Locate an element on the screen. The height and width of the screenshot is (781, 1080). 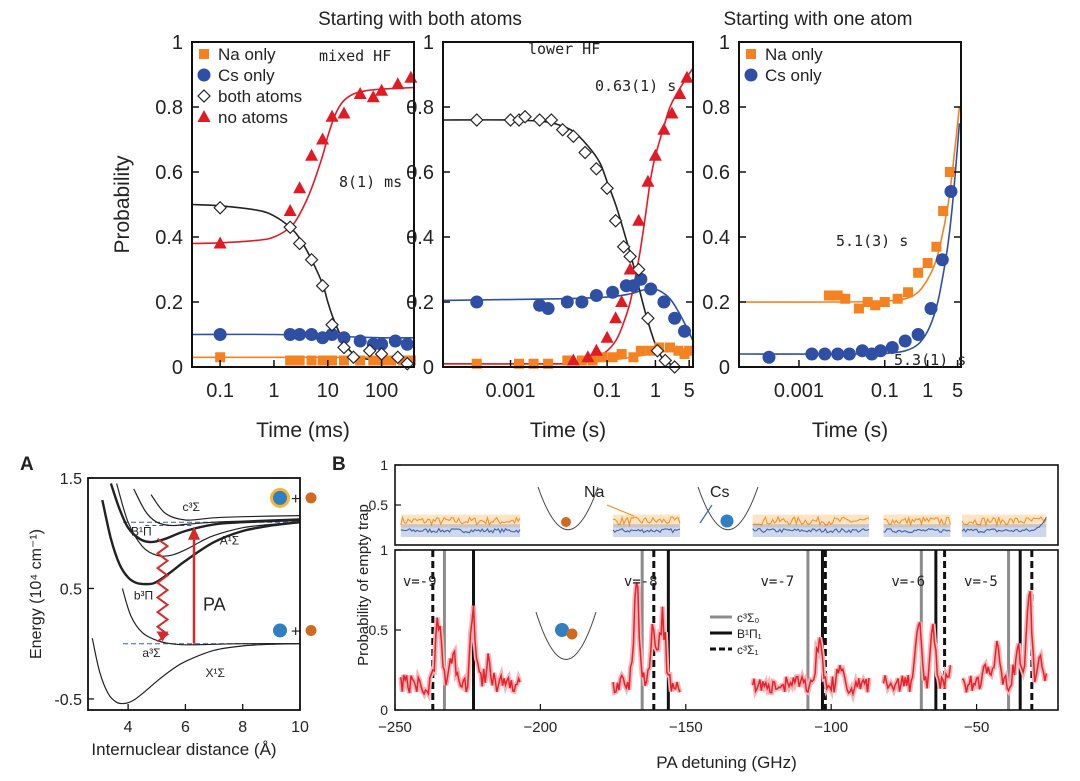
x-axis-label: PA detuning (GHz) is located at coordinates (726, 762).